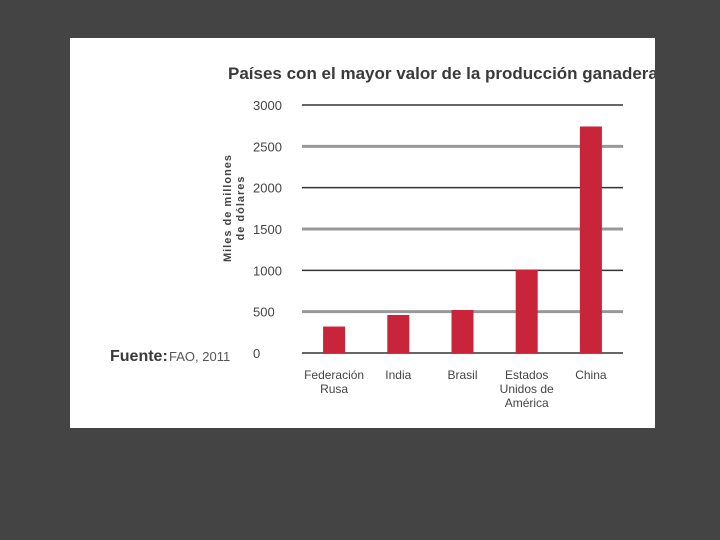  Describe the element at coordinates (526, 375) in the screenshot. I see `category-label: Estados` at that location.